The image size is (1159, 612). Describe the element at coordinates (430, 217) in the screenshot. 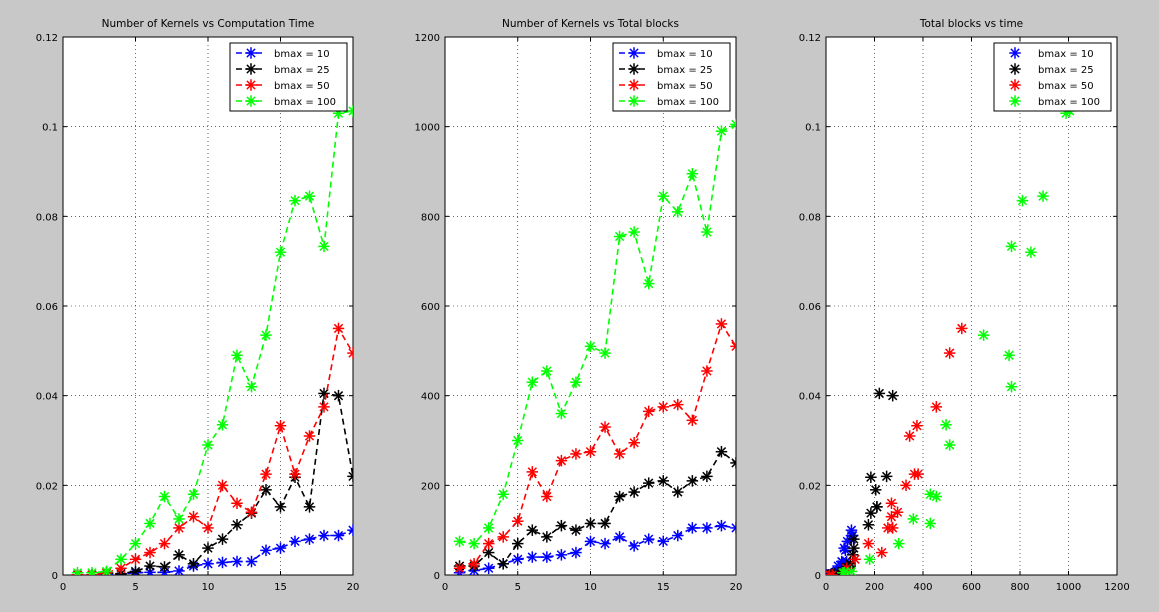

I see `y-tick-label: 800` at that location.